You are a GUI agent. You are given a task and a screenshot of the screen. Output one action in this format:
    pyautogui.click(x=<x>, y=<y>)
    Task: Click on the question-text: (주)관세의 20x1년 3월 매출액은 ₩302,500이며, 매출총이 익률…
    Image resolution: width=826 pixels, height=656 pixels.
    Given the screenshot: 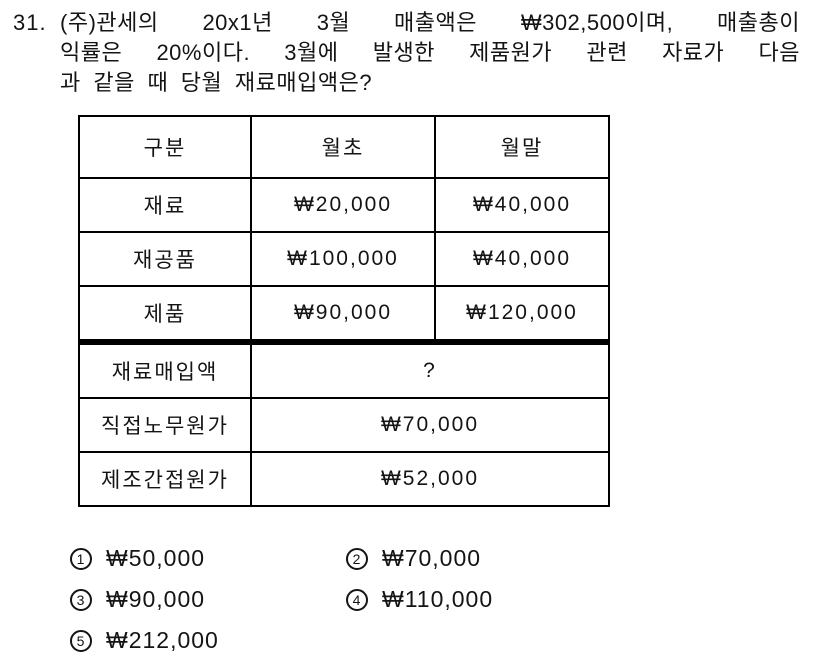 What is the action you would take?
    pyautogui.click(x=430, y=53)
    